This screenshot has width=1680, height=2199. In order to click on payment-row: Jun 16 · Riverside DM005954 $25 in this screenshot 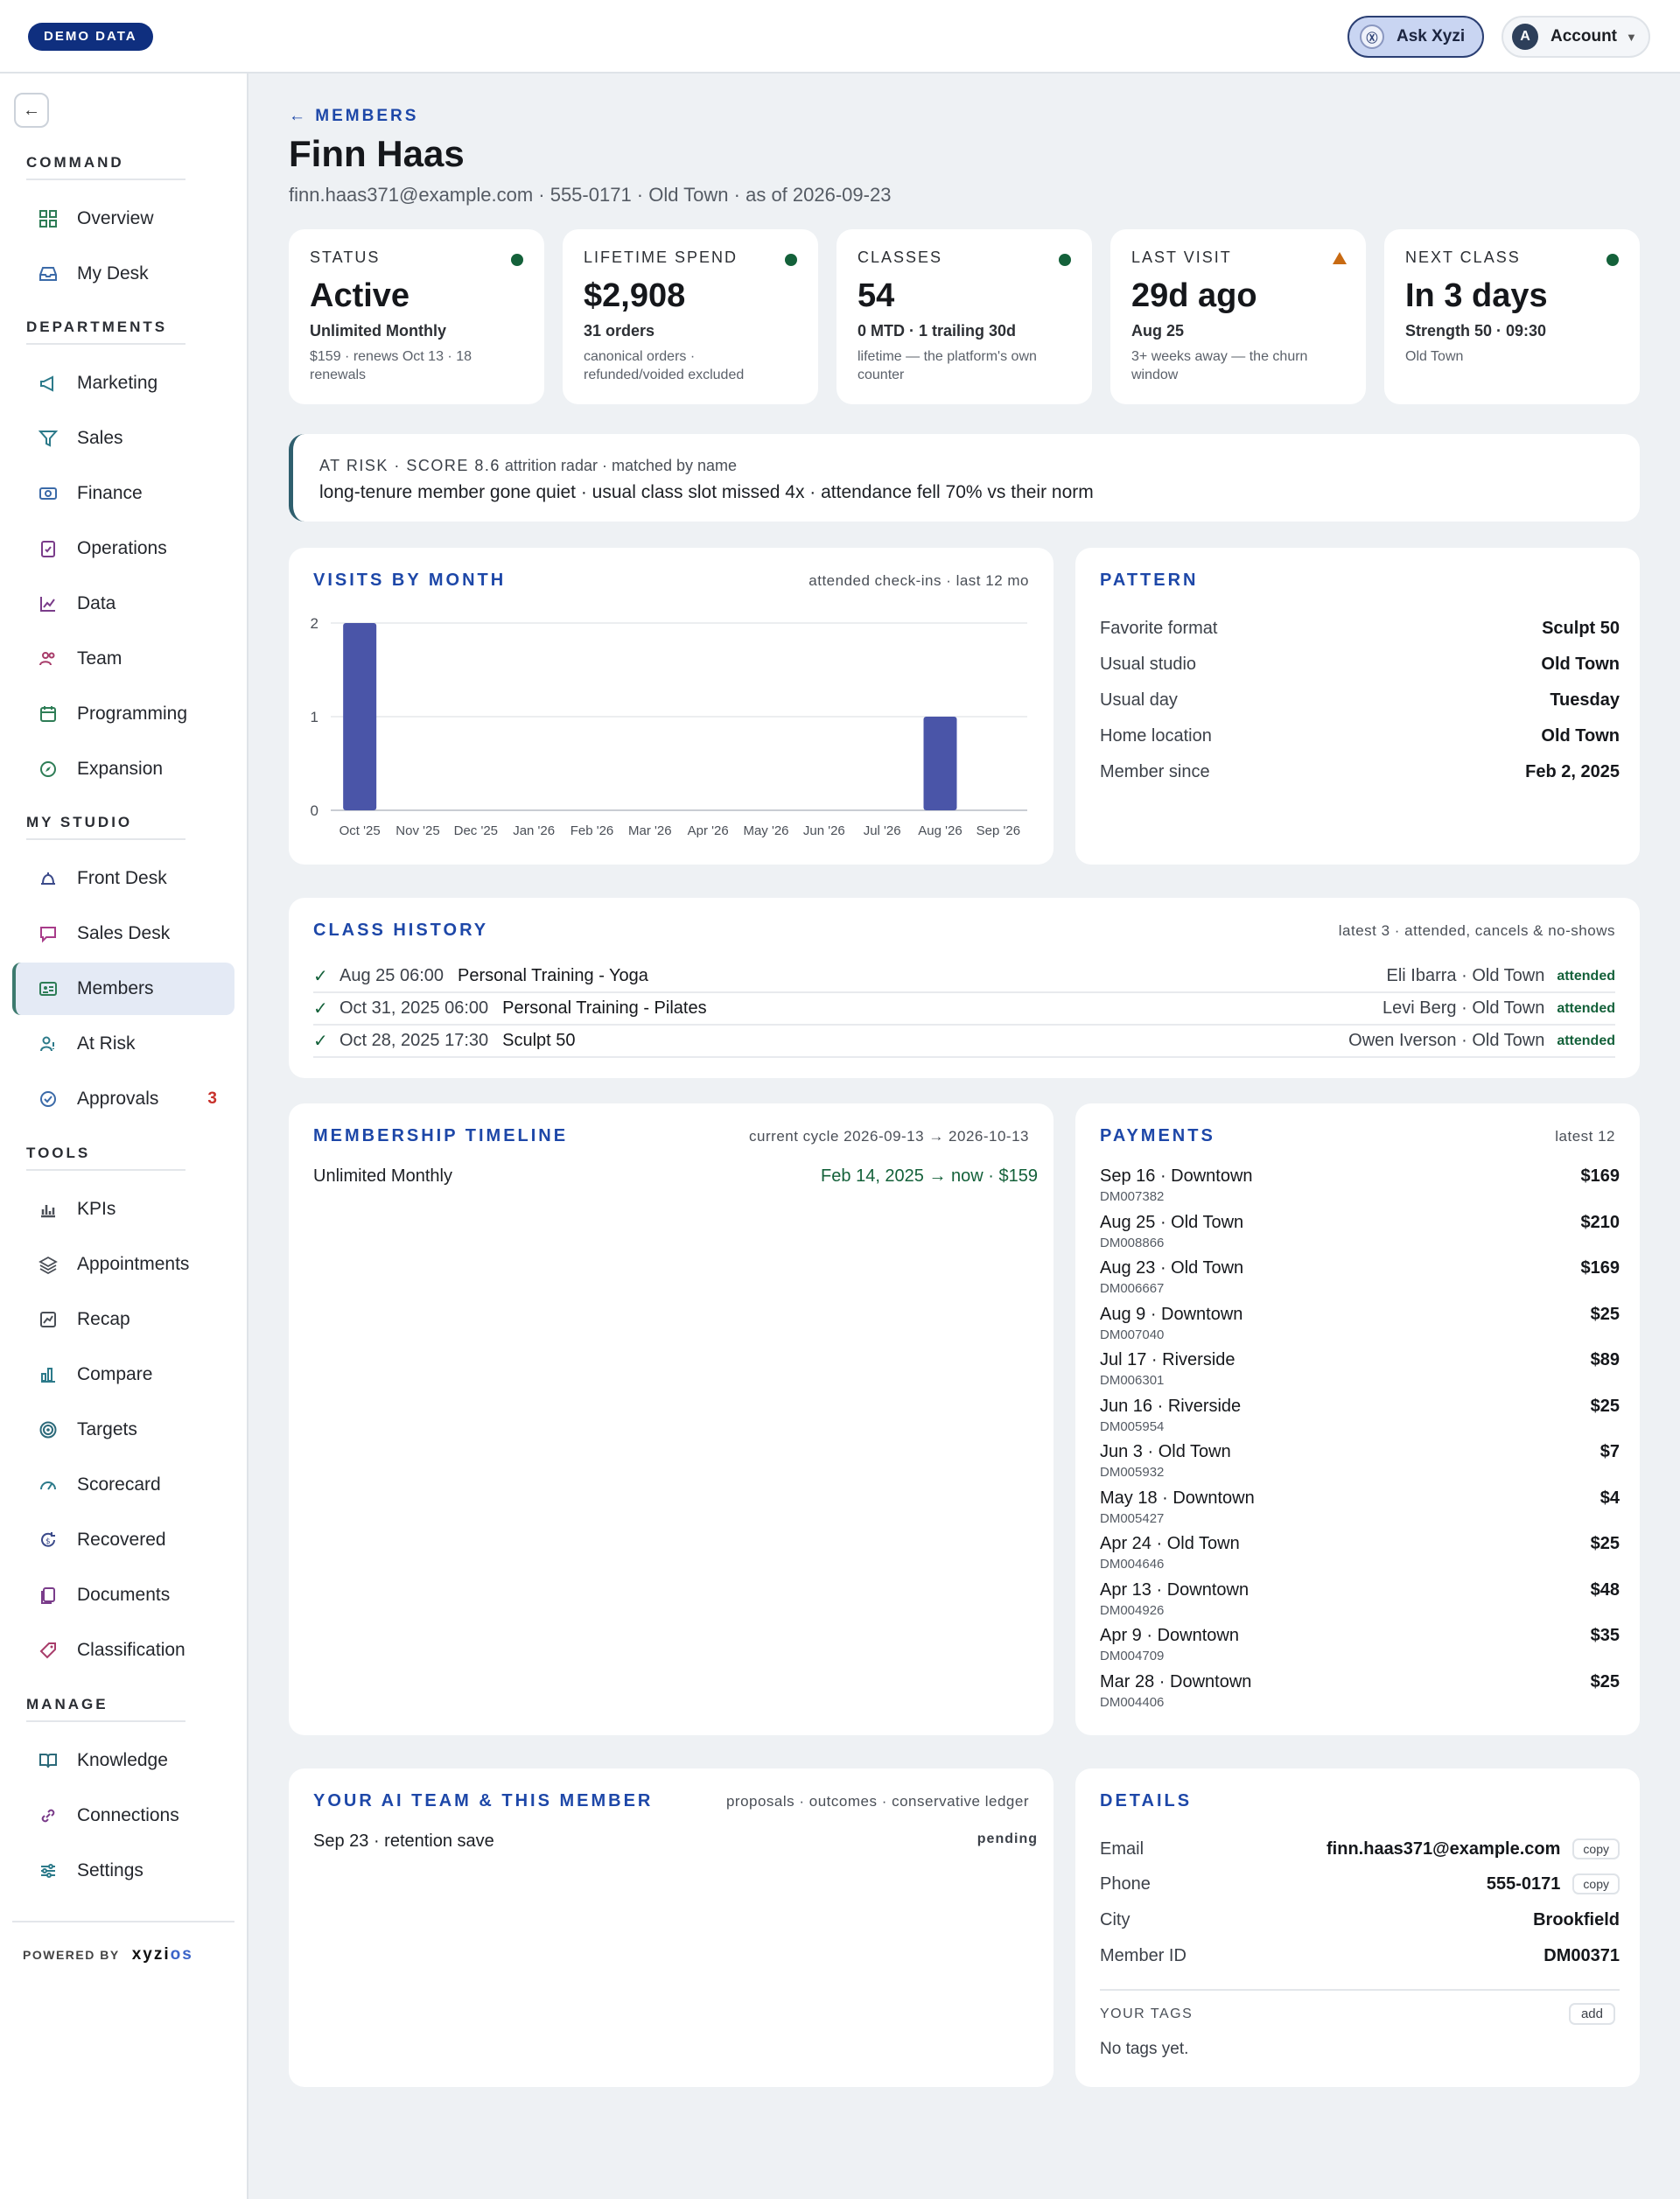, I will do `click(1360, 1419)`.